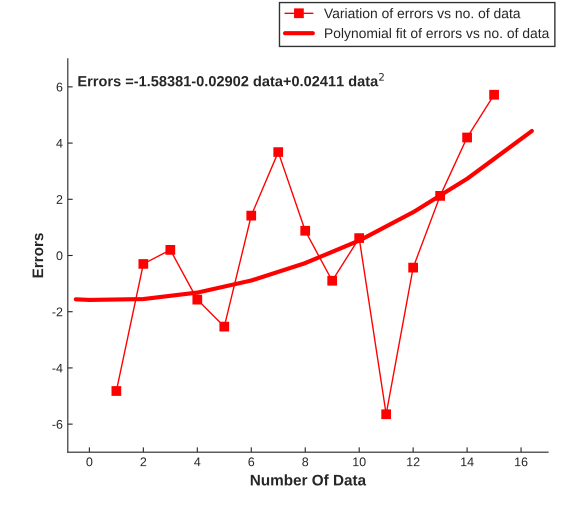 The image size is (565, 511). What do you see at coordinates (521, 461) in the screenshot?
I see `x-tick-label: 16` at bounding box center [521, 461].